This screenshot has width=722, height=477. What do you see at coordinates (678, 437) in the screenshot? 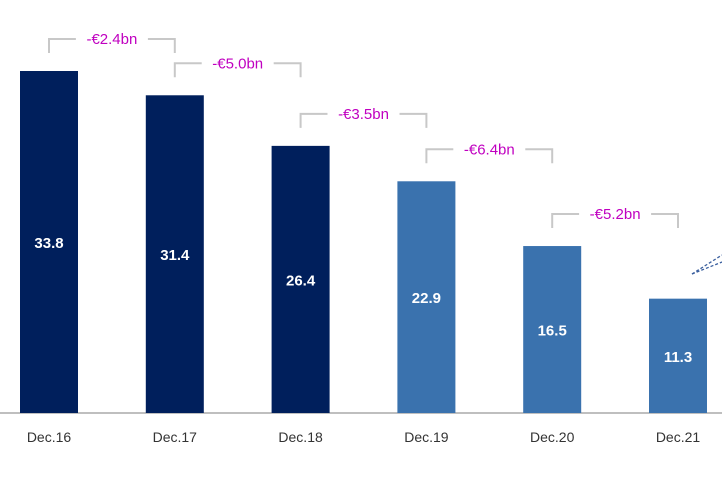
I see `x-tick-label: Dec.21` at bounding box center [678, 437].